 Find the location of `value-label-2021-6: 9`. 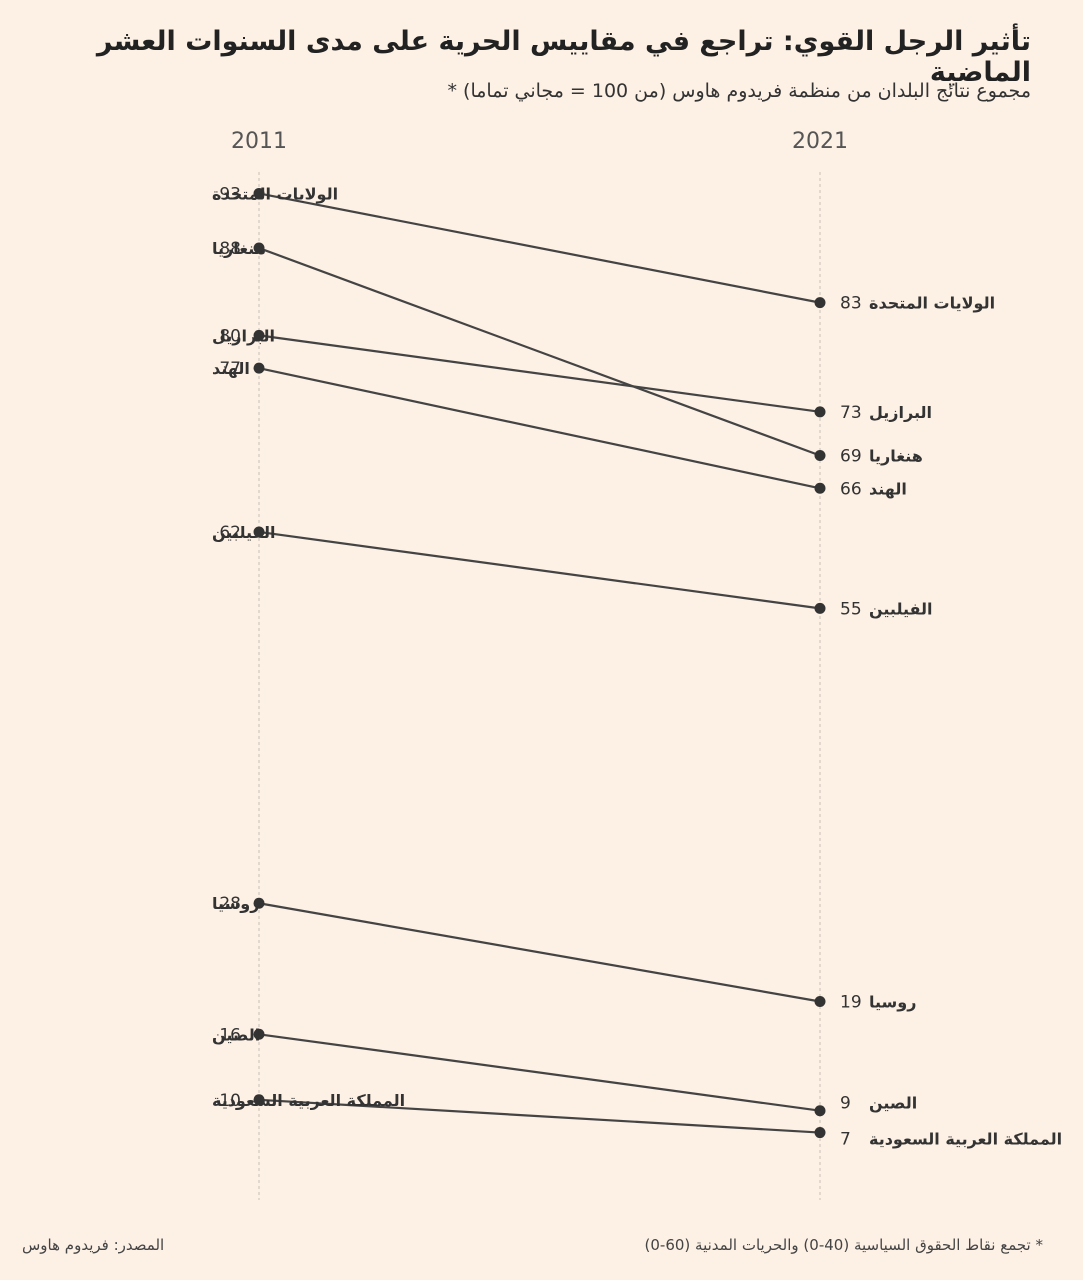

value-label-2021-6: 9 is located at coordinates (845, 1104).